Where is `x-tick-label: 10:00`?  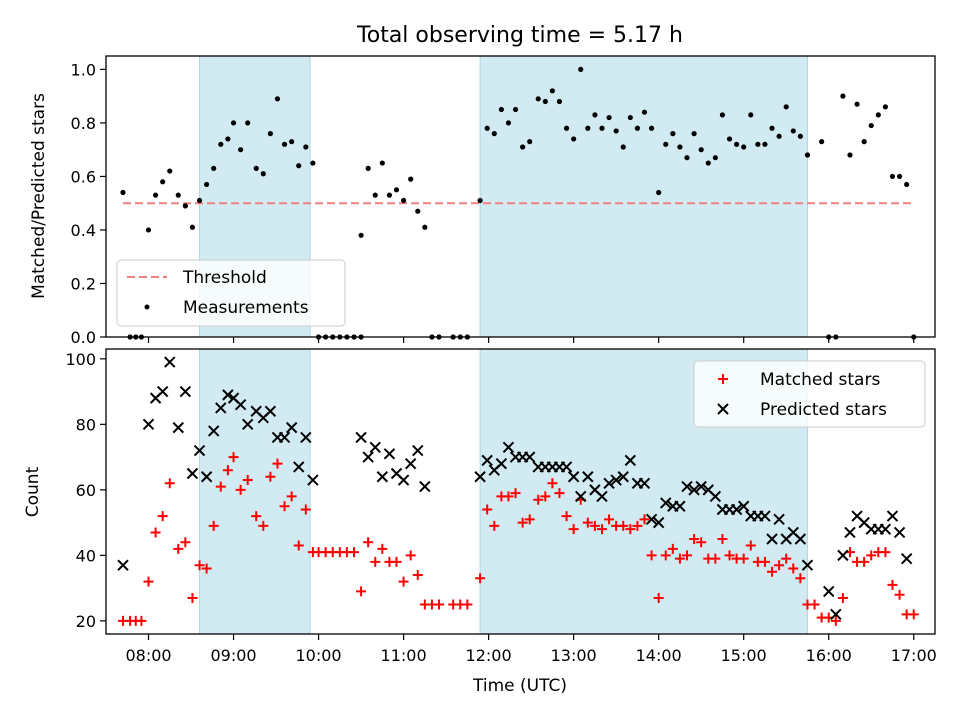 x-tick-label: 10:00 is located at coordinates (319, 655).